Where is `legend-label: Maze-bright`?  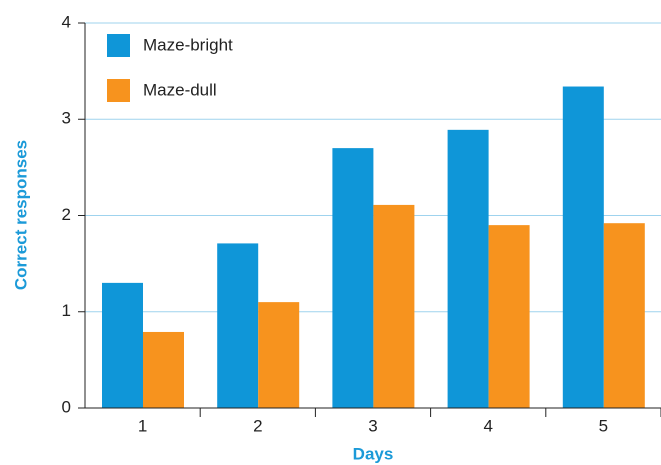
legend-label: Maze-bright is located at coordinates (188, 44).